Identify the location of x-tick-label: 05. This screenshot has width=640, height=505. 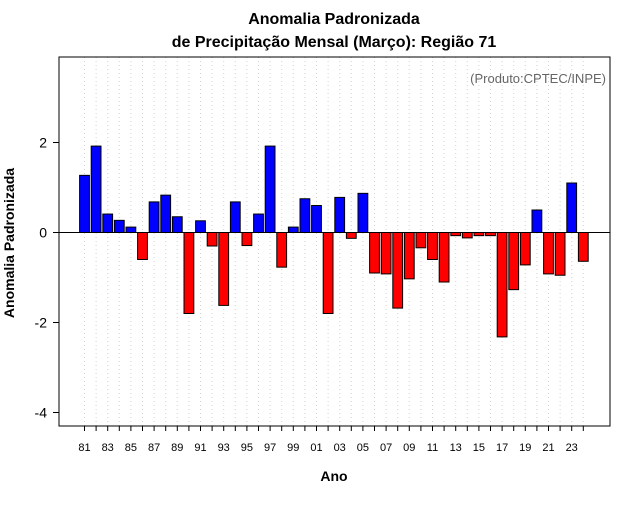
(363, 448).